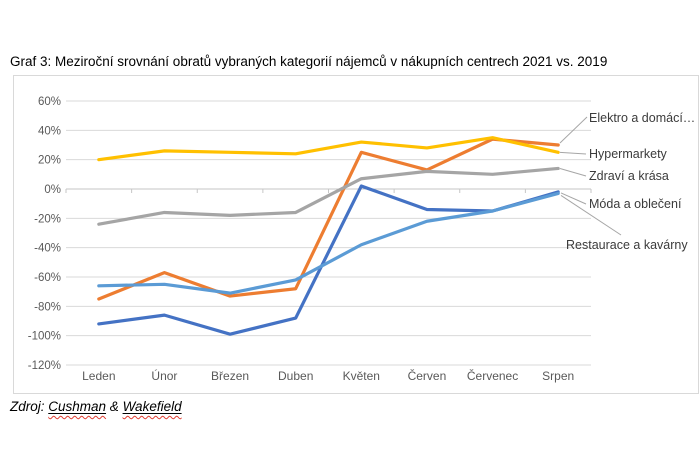  What do you see at coordinates (44, 234) in the screenshot?
I see `y-axis-labels: 60% 40% 20% 0% -20% -40% -60% -80% -100% -120%` at bounding box center [44, 234].